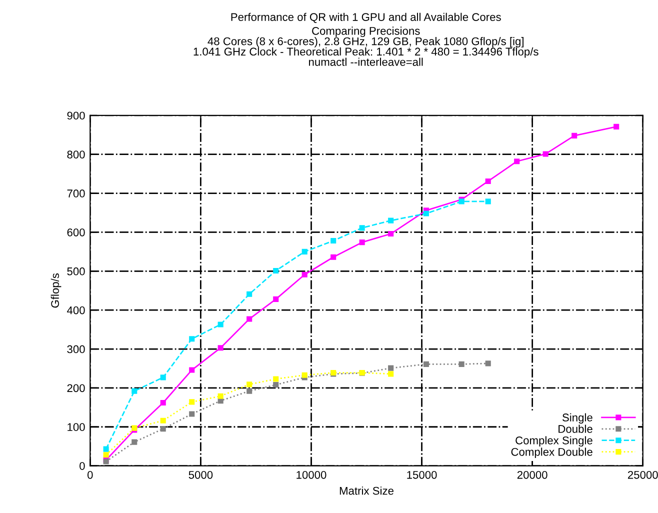  What do you see at coordinates (422, 474) in the screenshot?
I see `x-tick-label: 15000` at bounding box center [422, 474].